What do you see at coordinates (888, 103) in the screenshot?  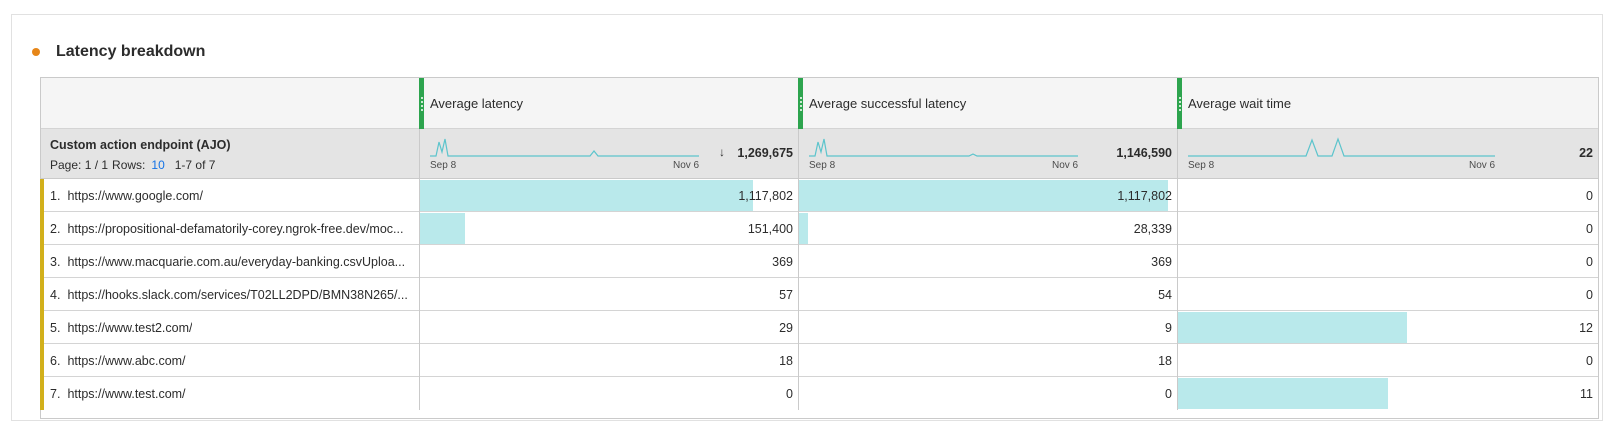 I see `column-header-label: Average successful latency` at bounding box center [888, 103].